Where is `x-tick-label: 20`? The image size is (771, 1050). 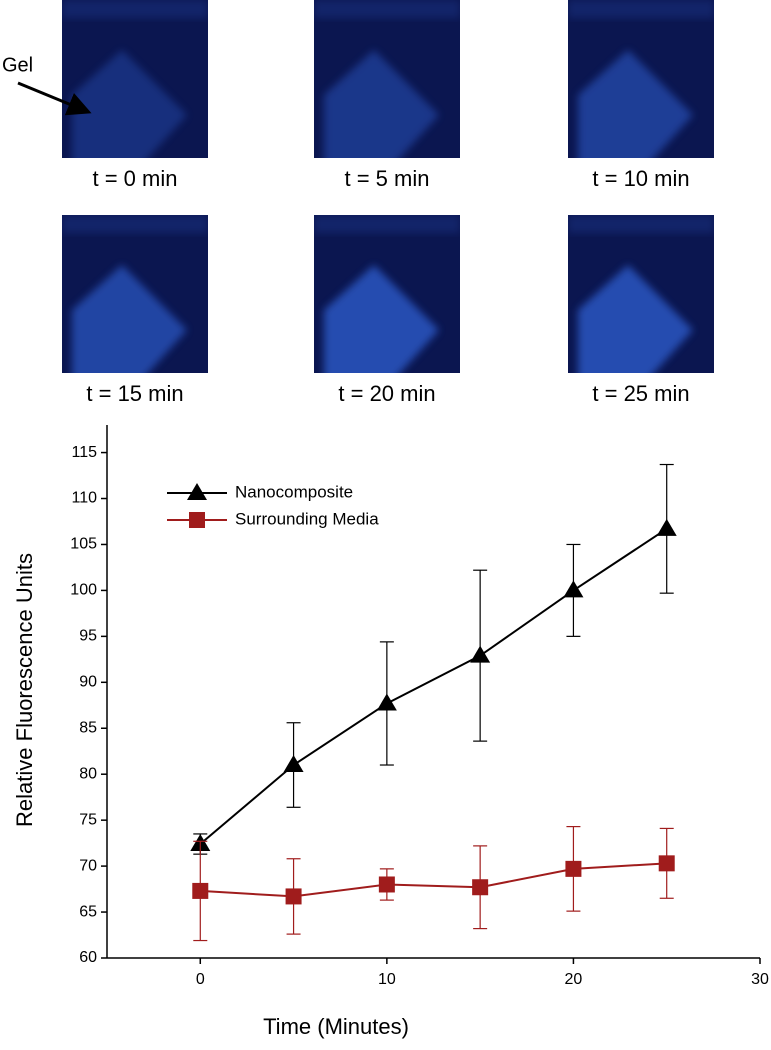
x-tick-label: 20 is located at coordinates (574, 979).